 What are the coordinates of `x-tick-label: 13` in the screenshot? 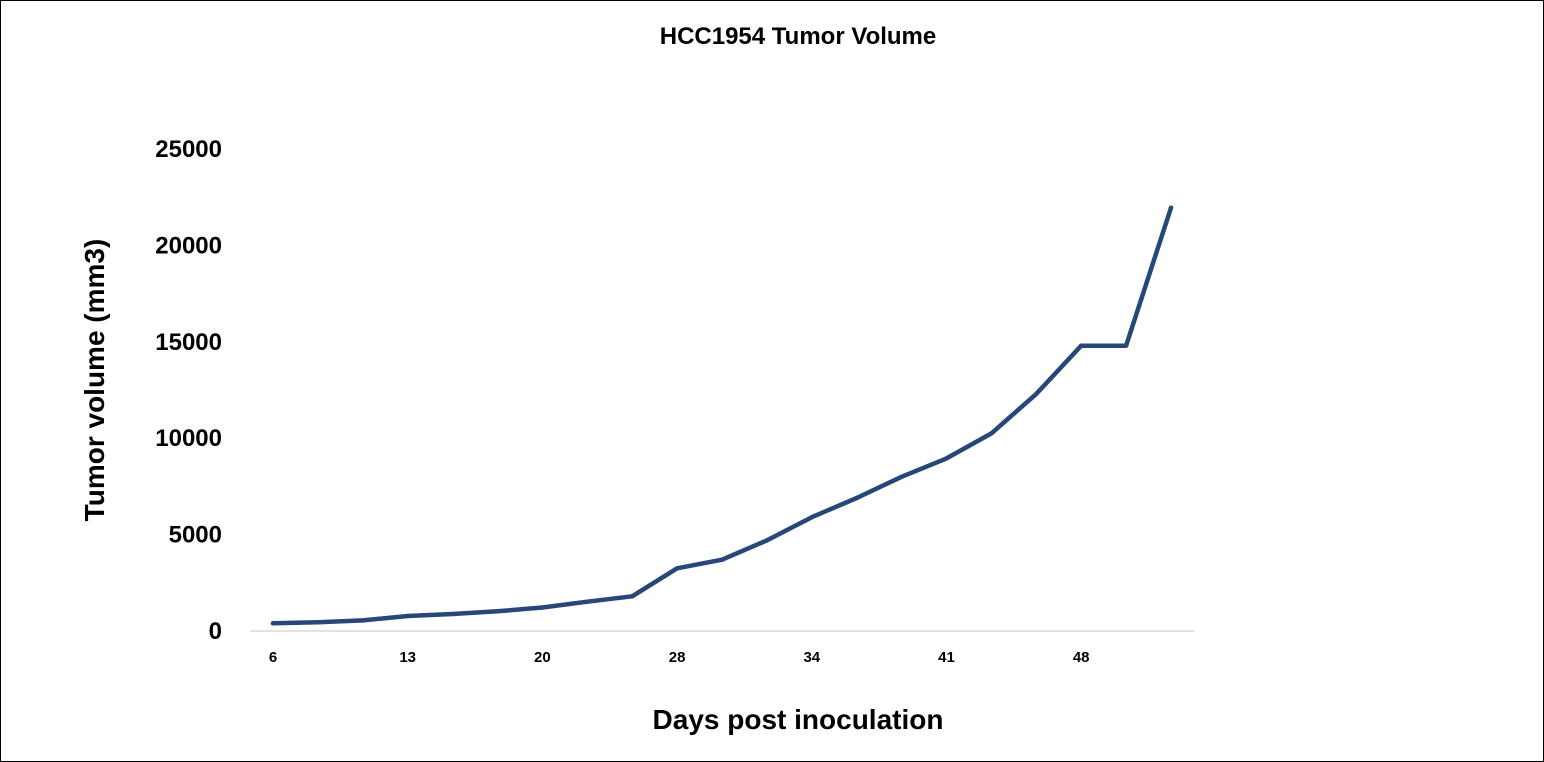 It's located at (407, 657).